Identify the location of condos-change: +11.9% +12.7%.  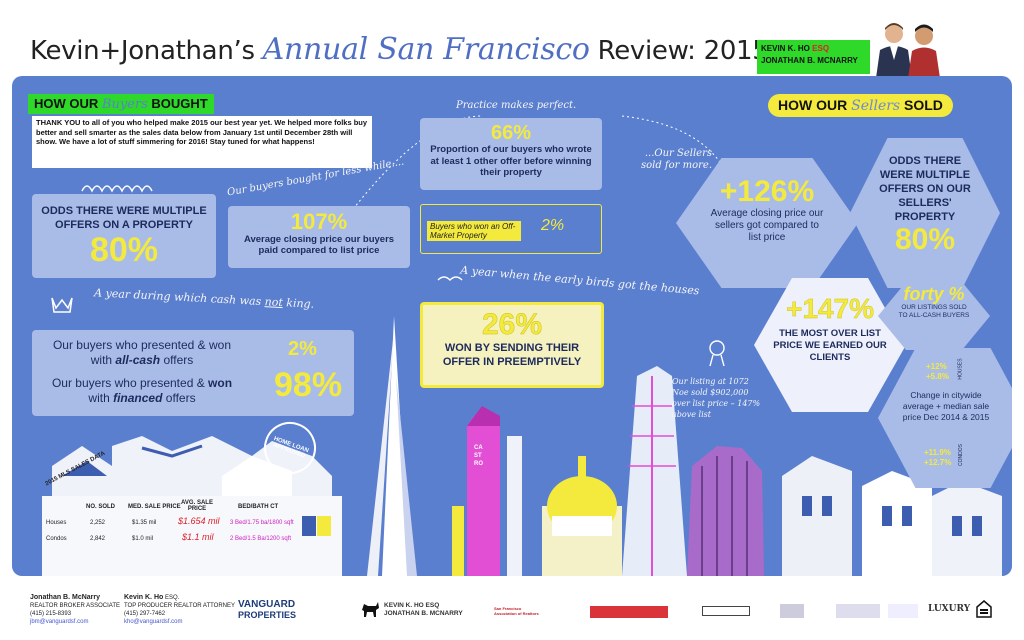
(937, 458).